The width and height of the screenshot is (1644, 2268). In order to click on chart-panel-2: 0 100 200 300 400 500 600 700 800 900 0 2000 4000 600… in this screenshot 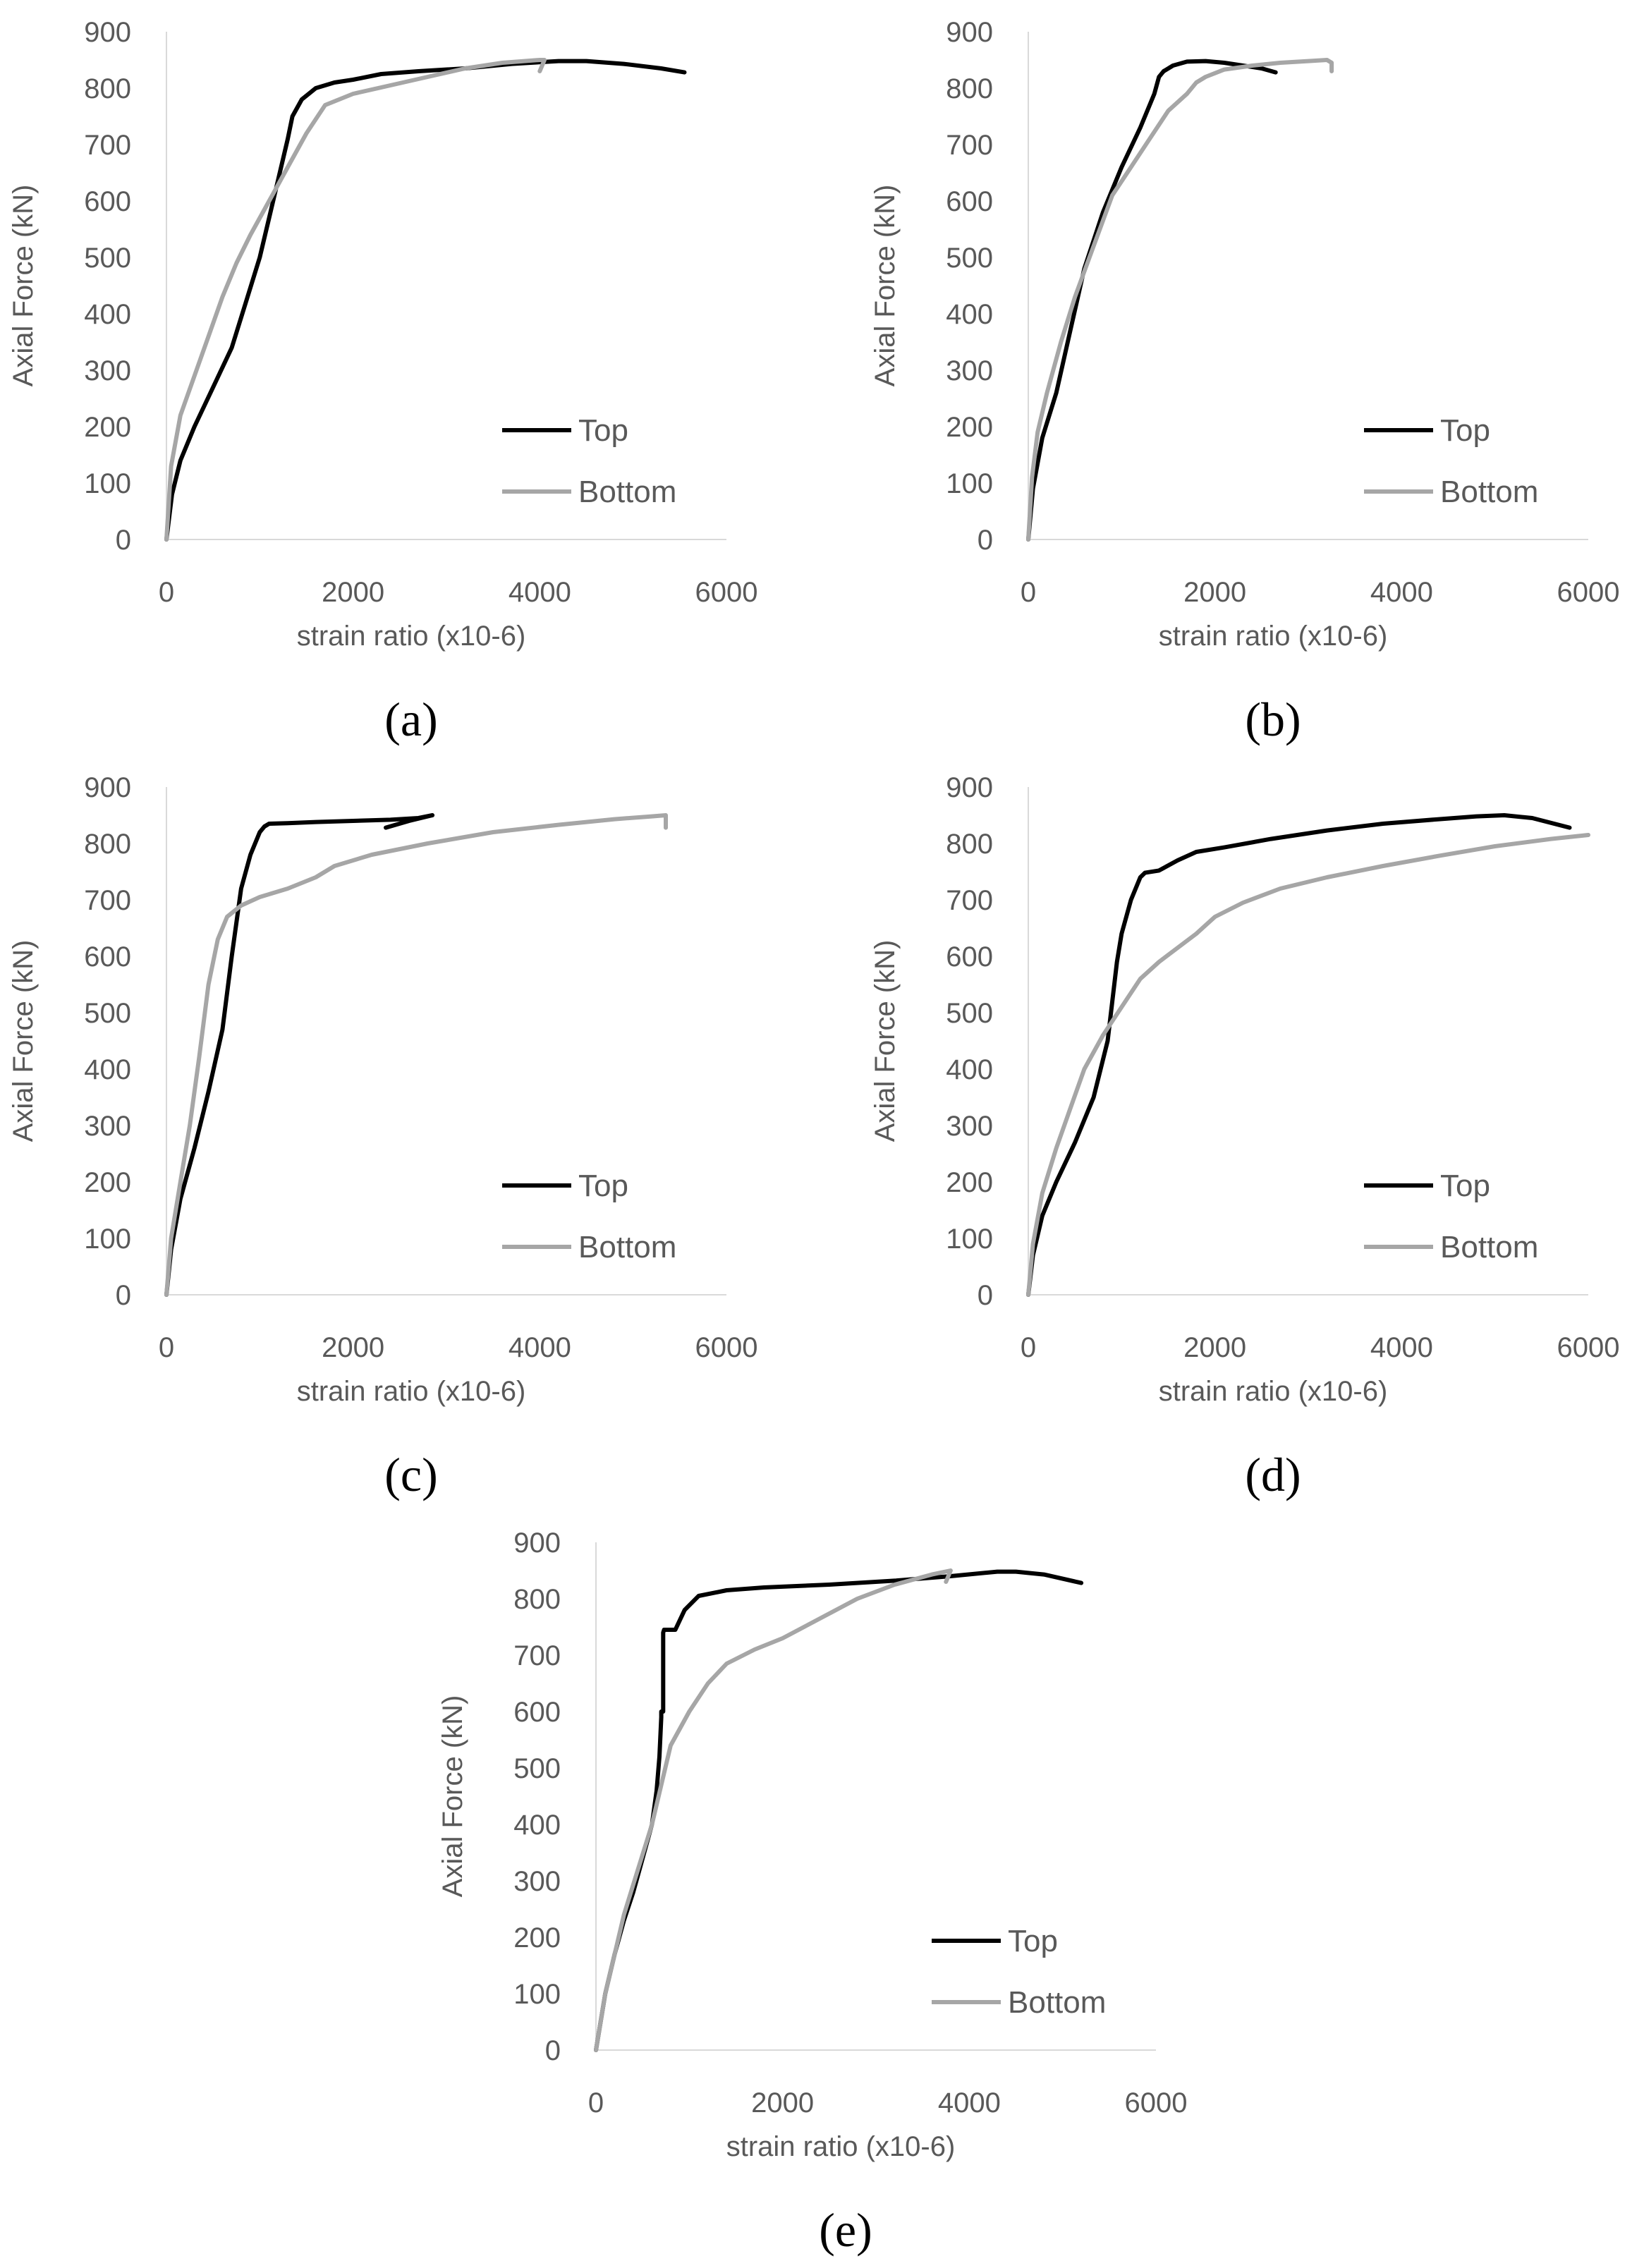, I will do `click(382, 1136)`.